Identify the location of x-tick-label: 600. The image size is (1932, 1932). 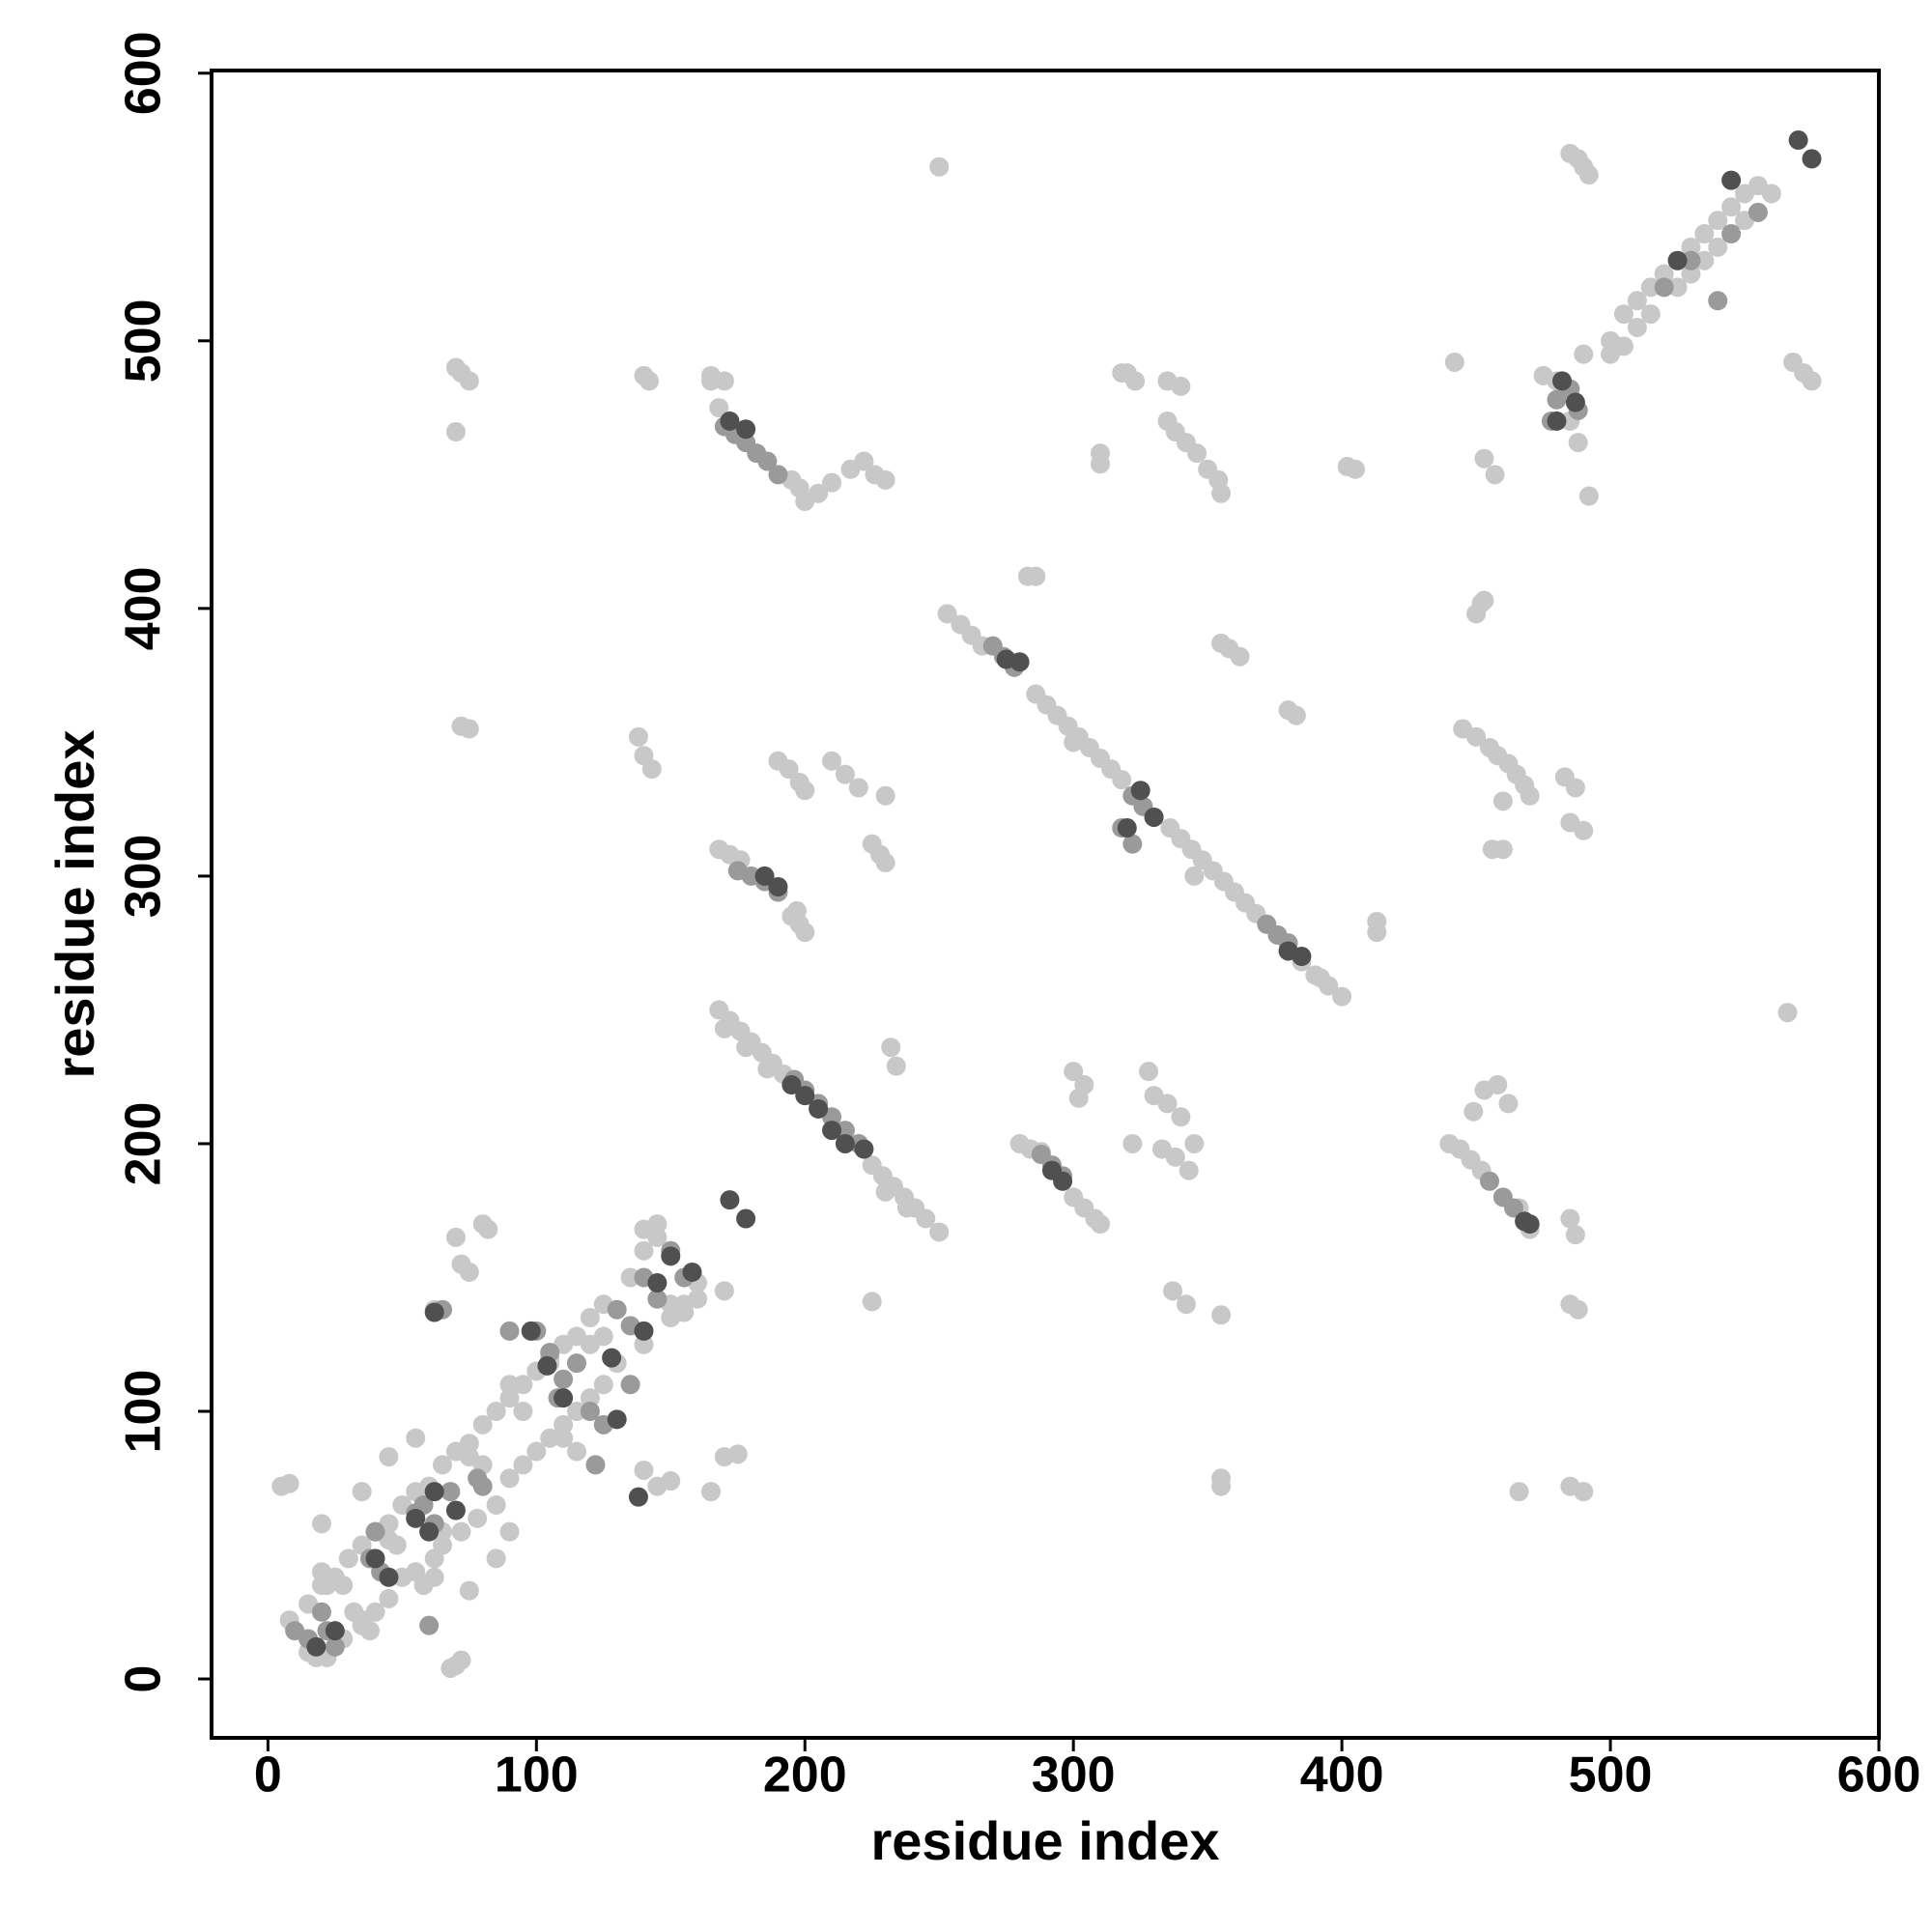
(1879, 1775).